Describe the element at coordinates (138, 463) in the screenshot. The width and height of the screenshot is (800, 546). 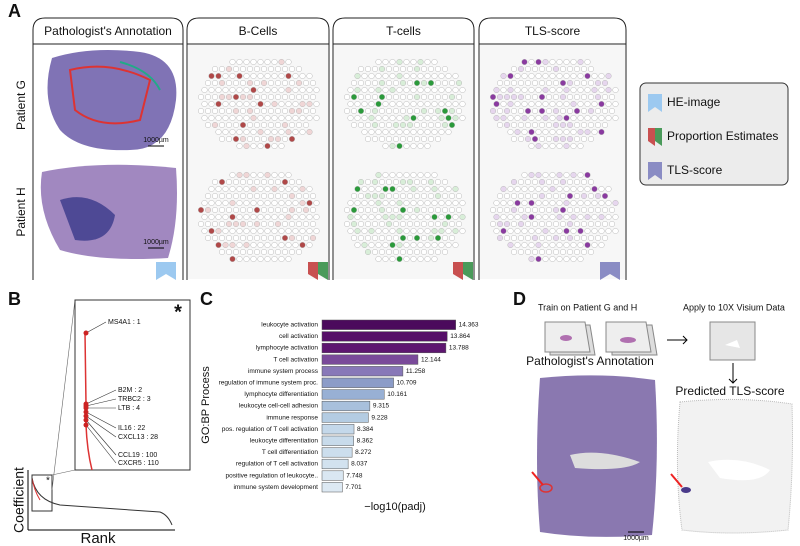
I see `gene-label: CXCR5 : 110` at that location.